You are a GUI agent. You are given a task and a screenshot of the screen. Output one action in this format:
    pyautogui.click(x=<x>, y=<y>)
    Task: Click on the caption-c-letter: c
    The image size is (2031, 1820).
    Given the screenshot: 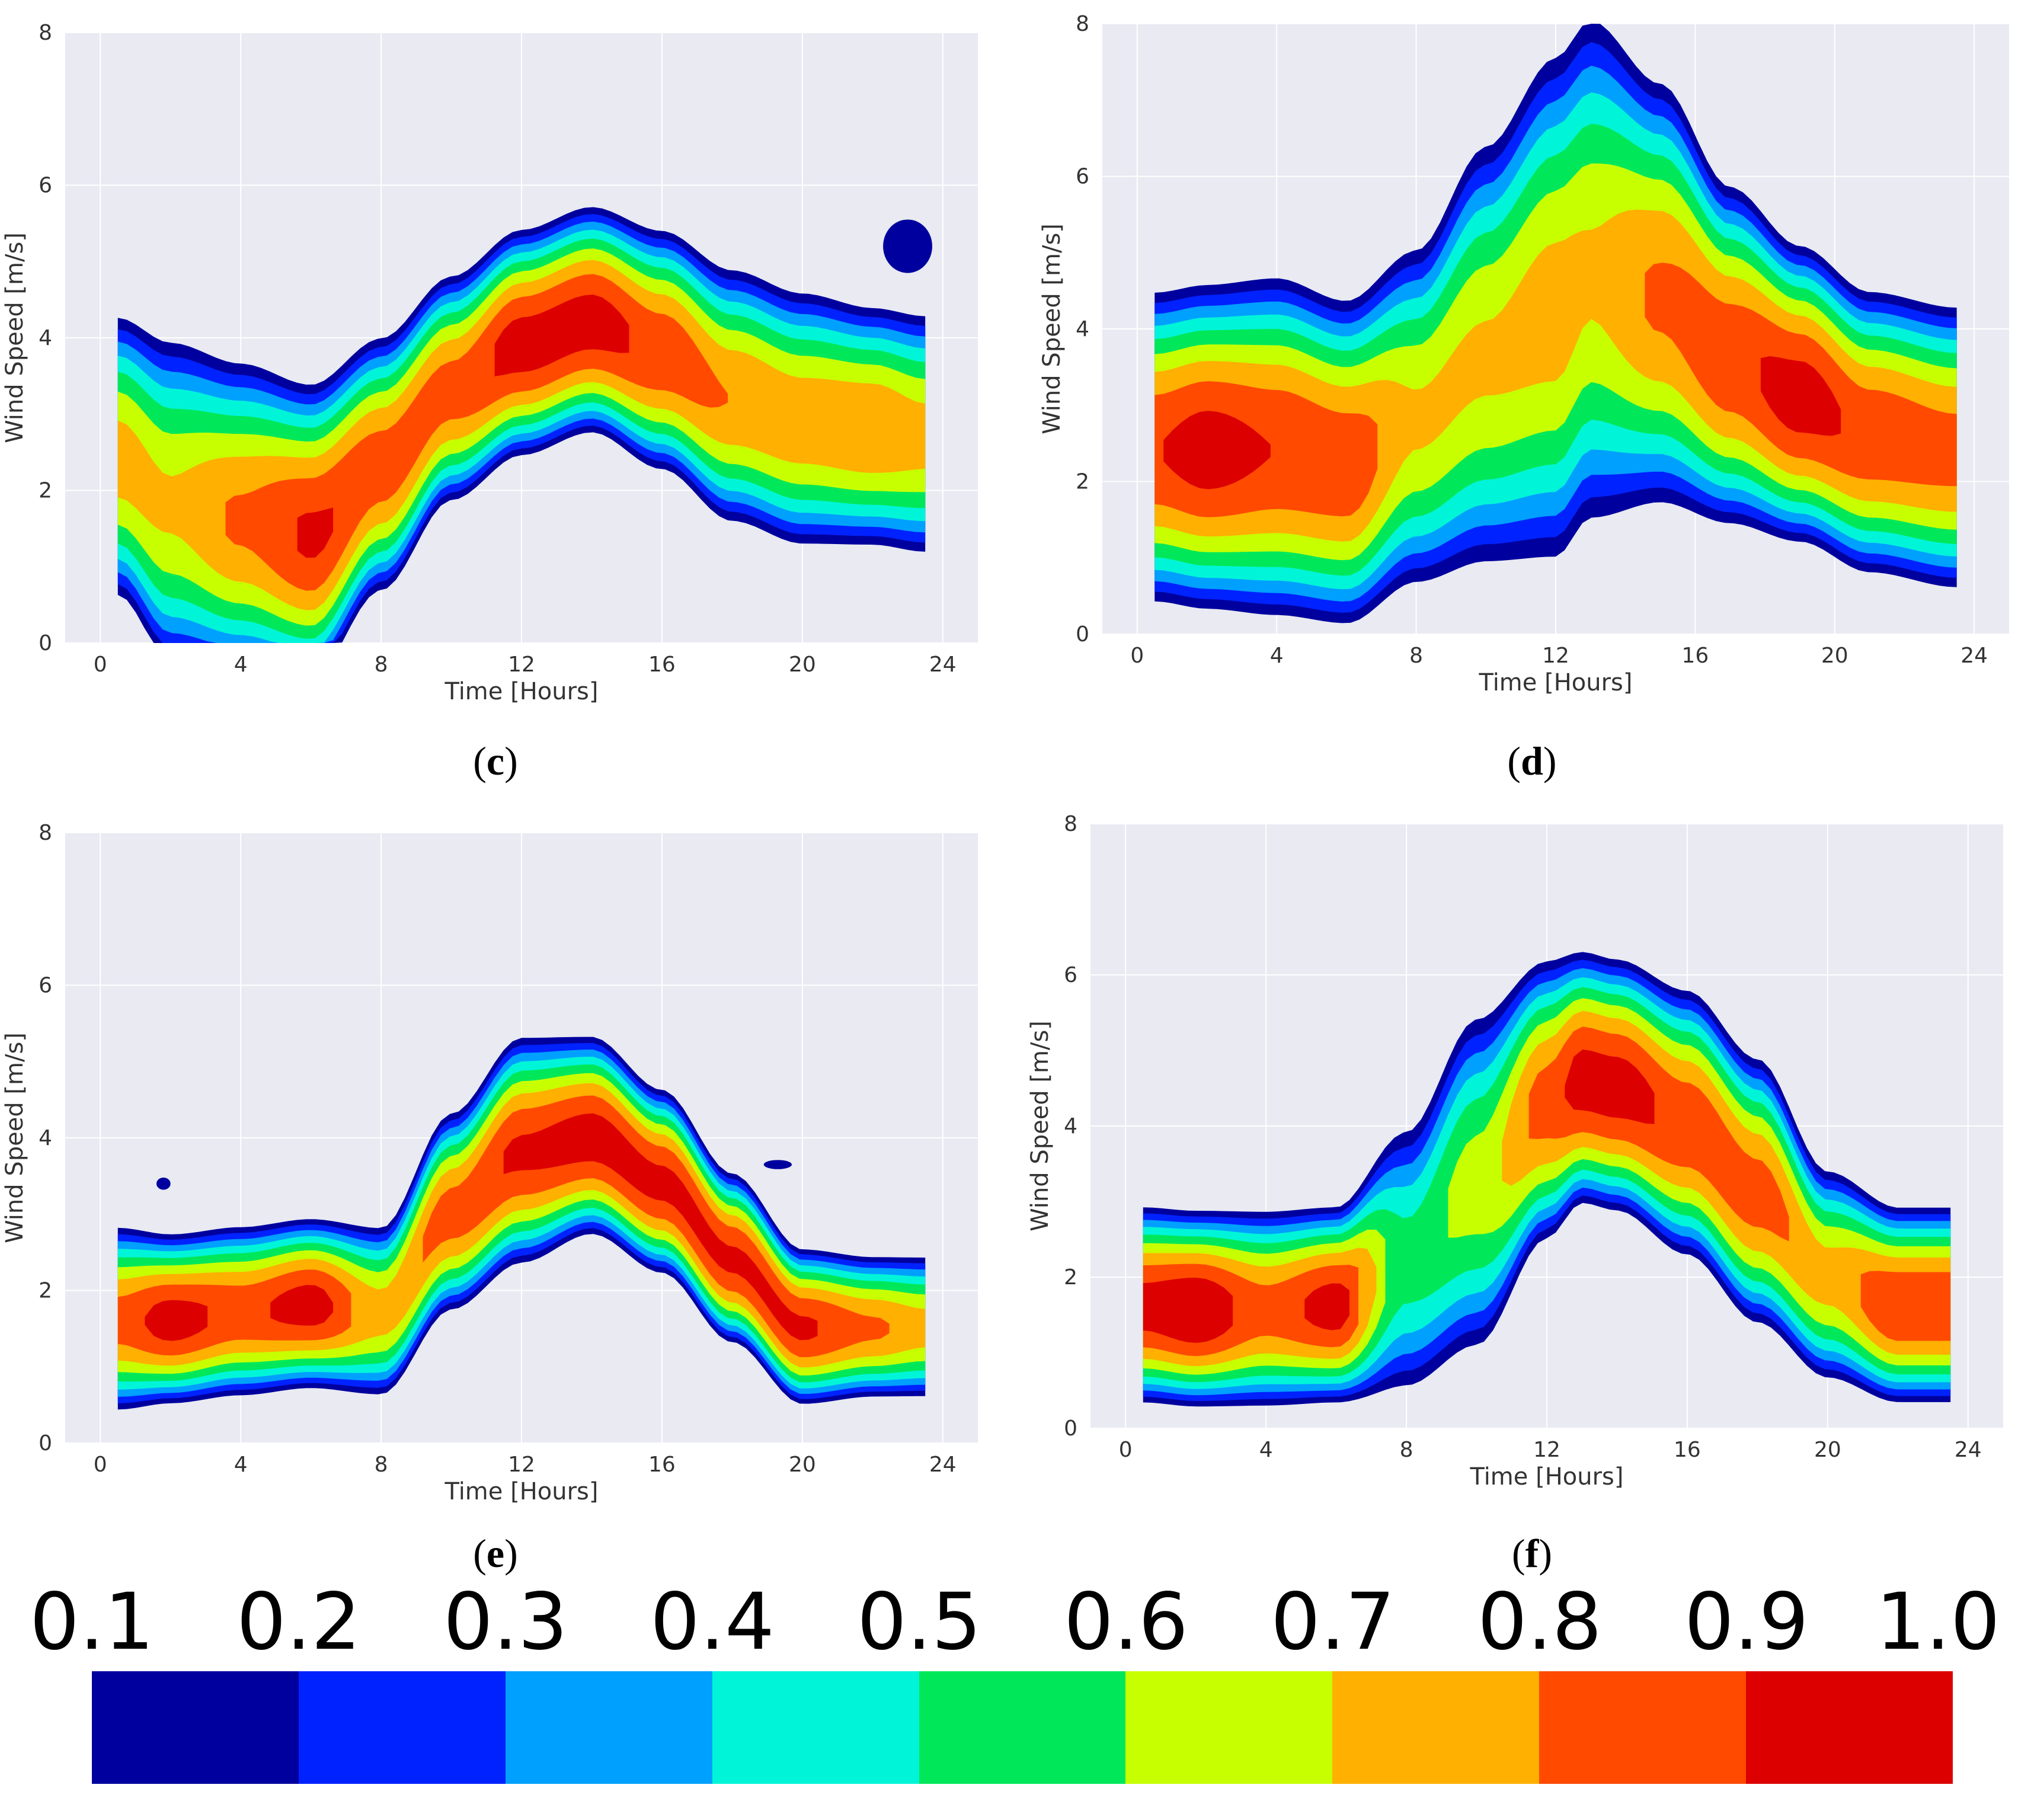 What is the action you would take?
    pyautogui.click(x=495, y=760)
    